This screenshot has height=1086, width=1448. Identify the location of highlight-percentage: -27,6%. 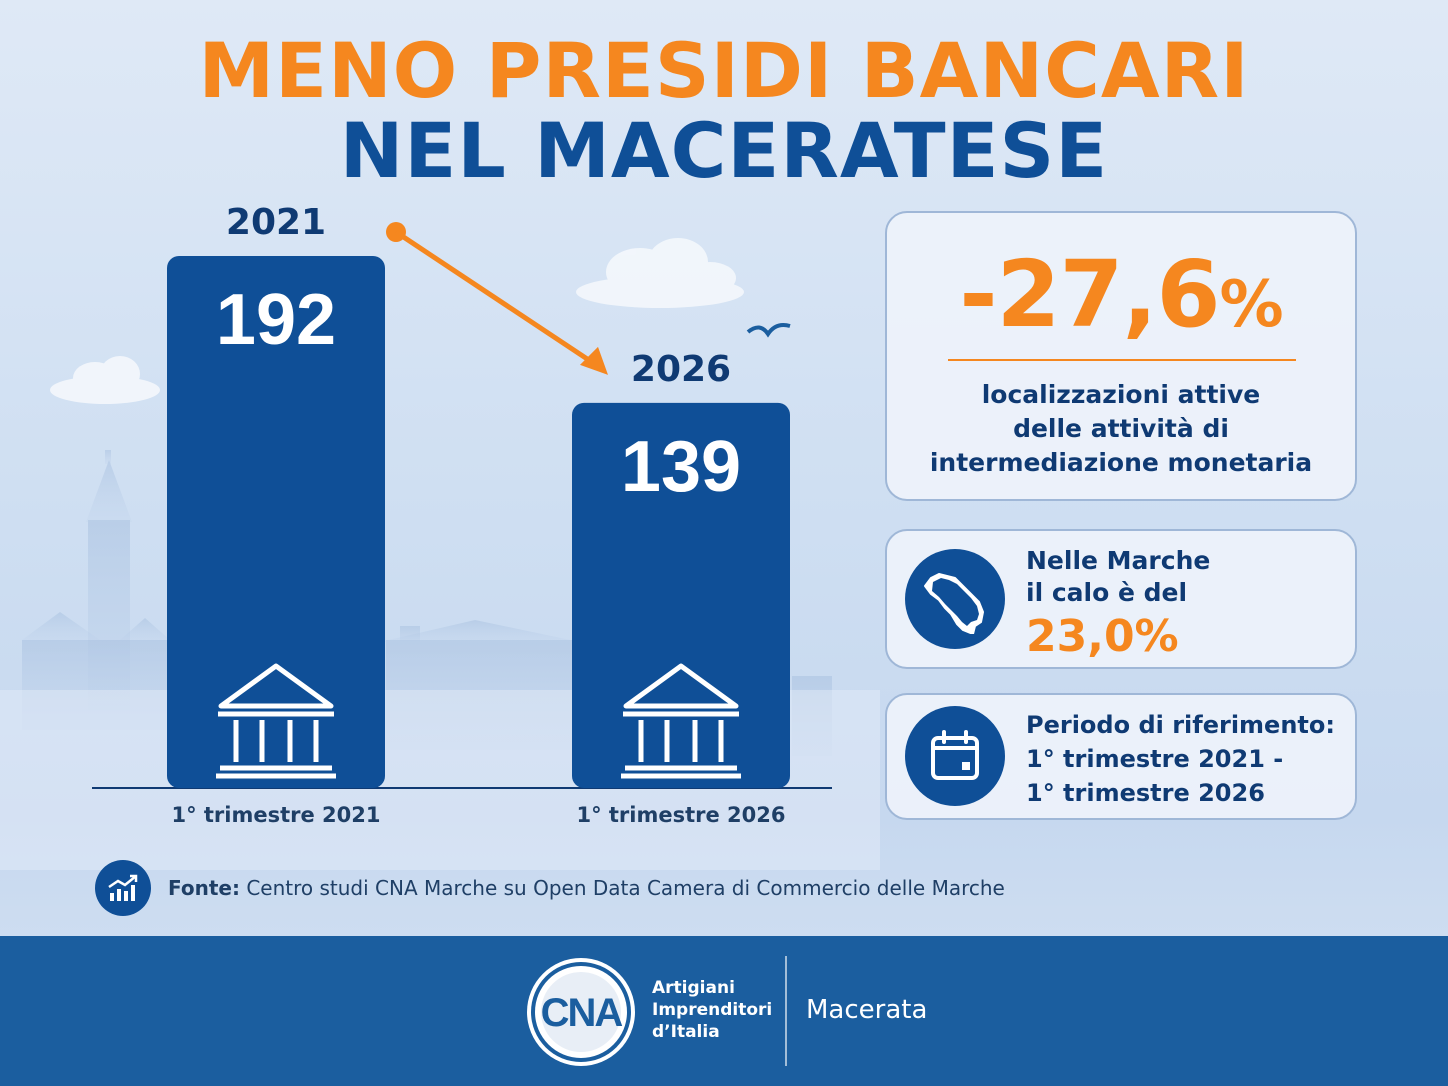
(1121, 300).